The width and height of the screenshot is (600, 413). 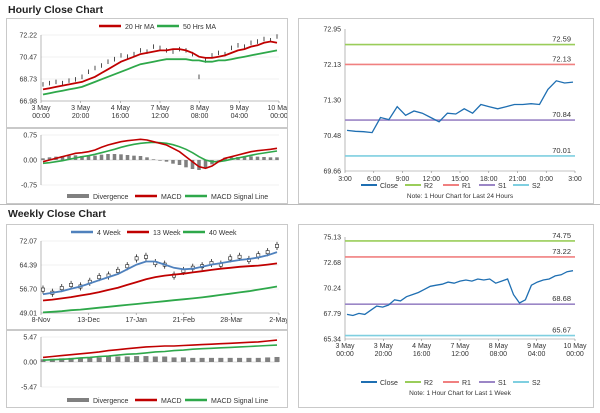 What do you see at coordinates (231, 320) in the screenshot?
I see `x-tick-label: 28-Mar` at bounding box center [231, 320].